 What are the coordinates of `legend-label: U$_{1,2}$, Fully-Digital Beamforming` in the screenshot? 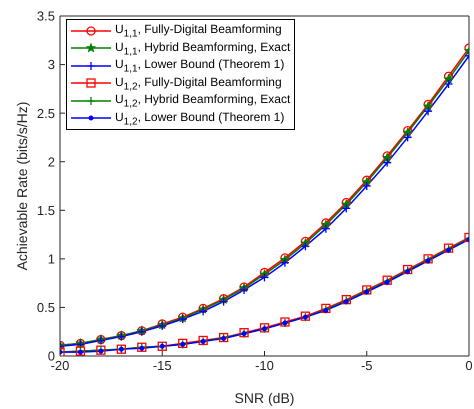 It's located at (198, 83).